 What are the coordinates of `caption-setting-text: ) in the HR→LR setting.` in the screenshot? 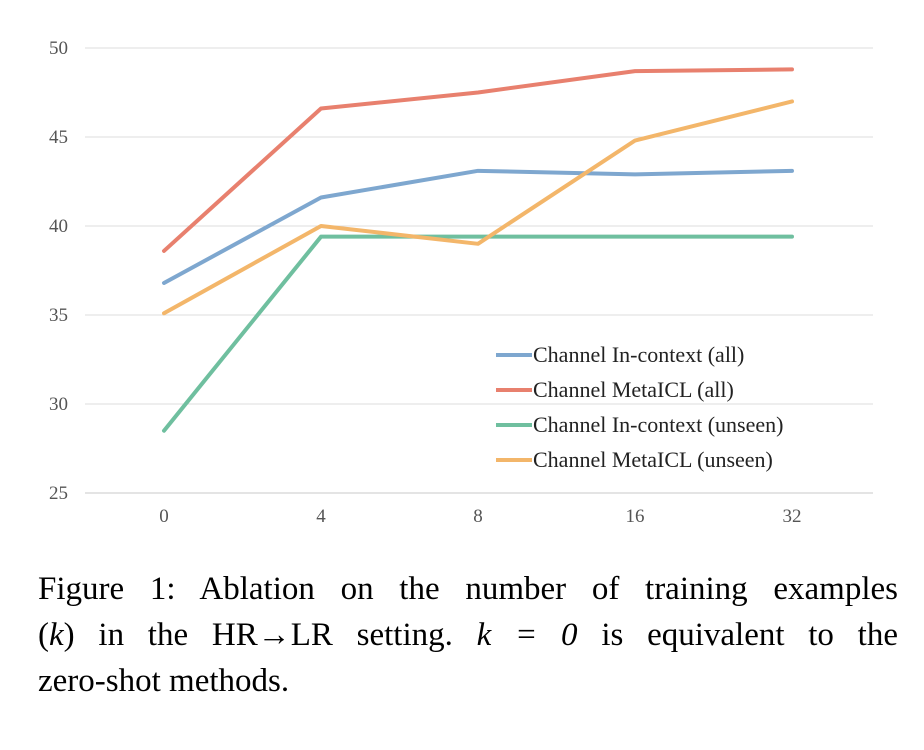 It's located at (258, 635).